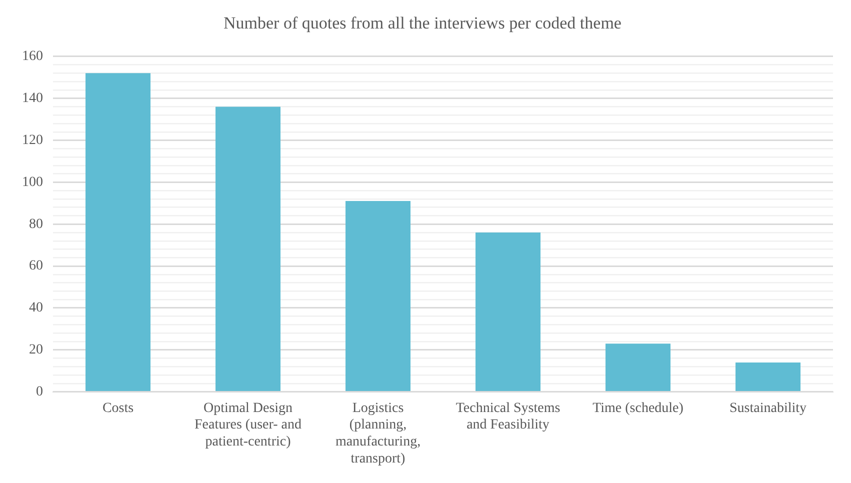 Image resolution: width=851 pixels, height=483 pixels. What do you see at coordinates (423, 23) in the screenshot?
I see `chart-title: Number of quotes from all the interviews per coded theme` at bounding box center [423, 23].